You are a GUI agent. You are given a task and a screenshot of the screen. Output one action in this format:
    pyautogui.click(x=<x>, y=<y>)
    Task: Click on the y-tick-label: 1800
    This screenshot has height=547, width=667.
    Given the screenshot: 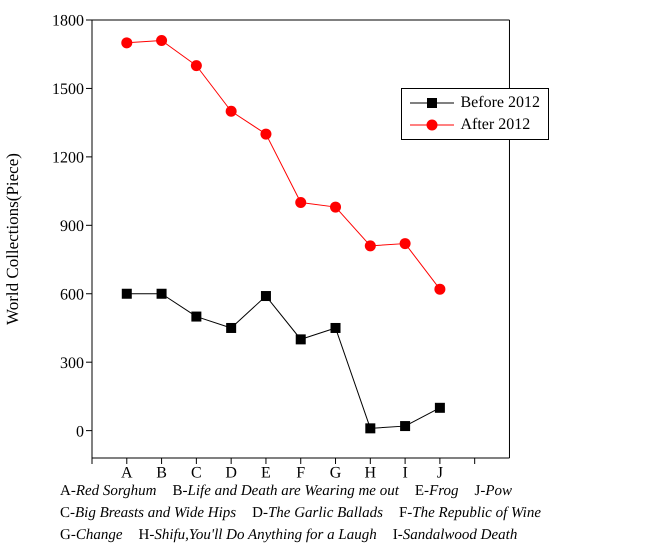 What is the action you would take?
    pyautogui.click(x=68, y=21)
    